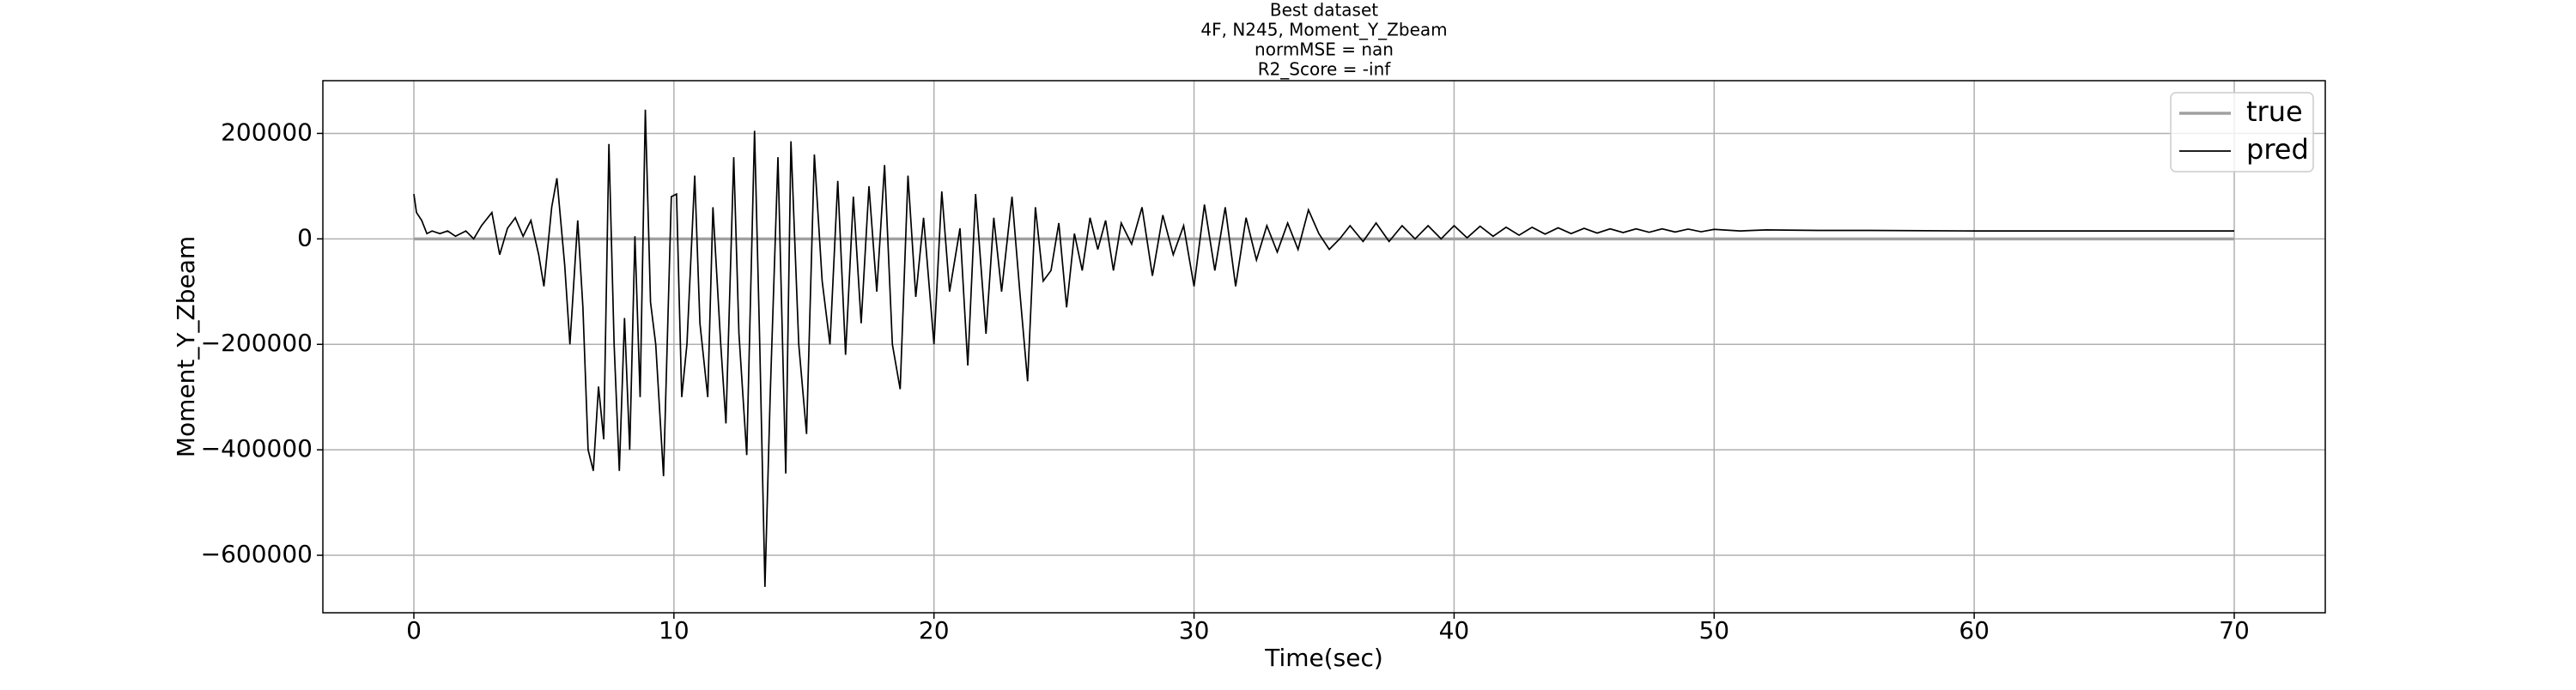 This screenshot has width=2576, height=690. Describe the element at coordinates (1975, 630) in the screenshot. I see `x-tick-label: 60` at that location.